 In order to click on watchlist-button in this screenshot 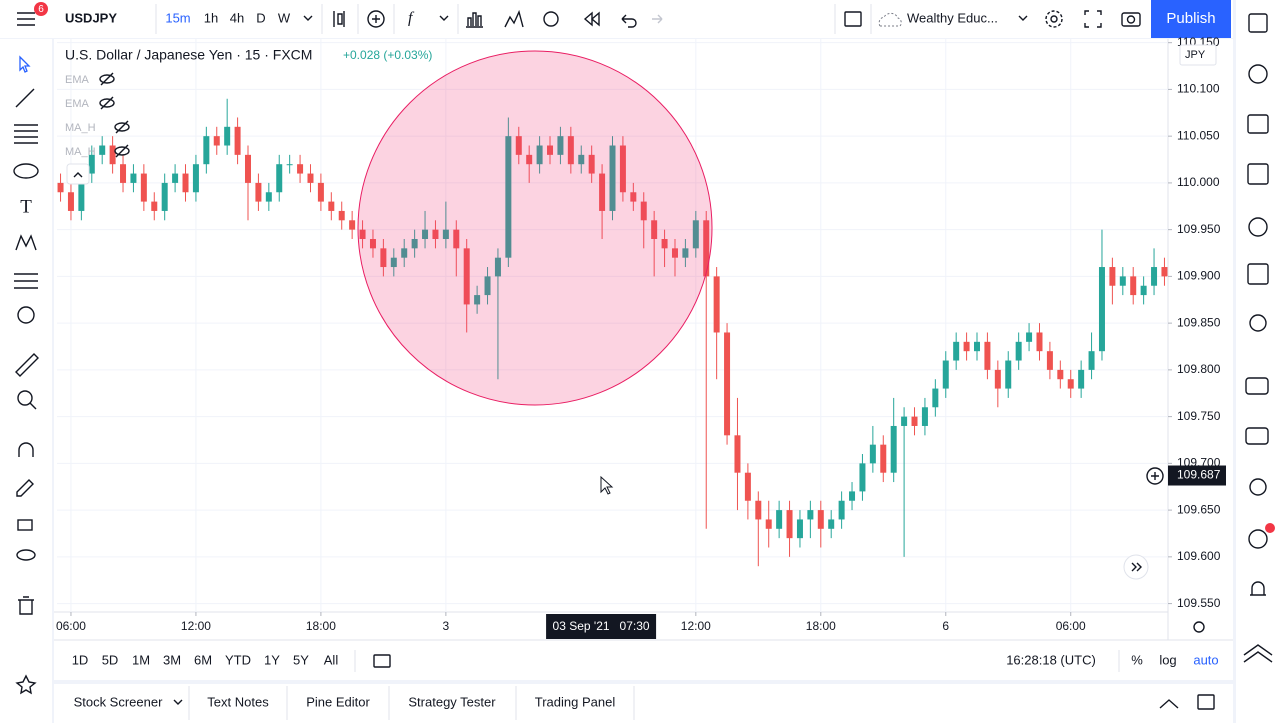, I will do `click(1258, 23)`.